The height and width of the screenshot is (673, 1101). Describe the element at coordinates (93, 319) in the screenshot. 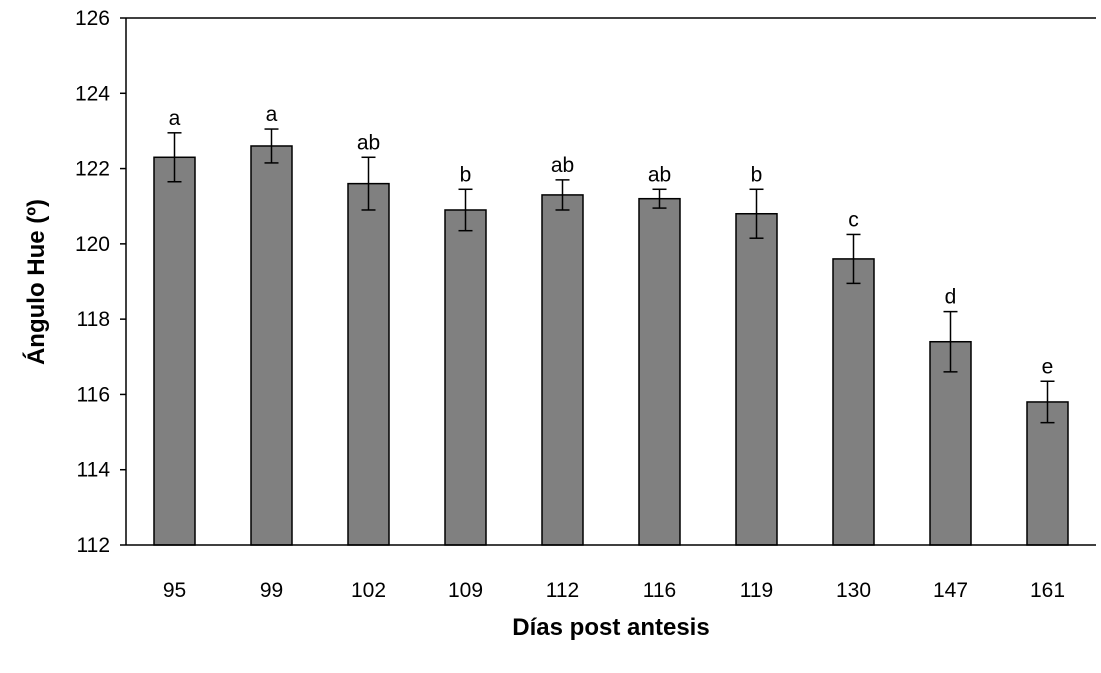

I see `y-tick-label: 118` at that location.